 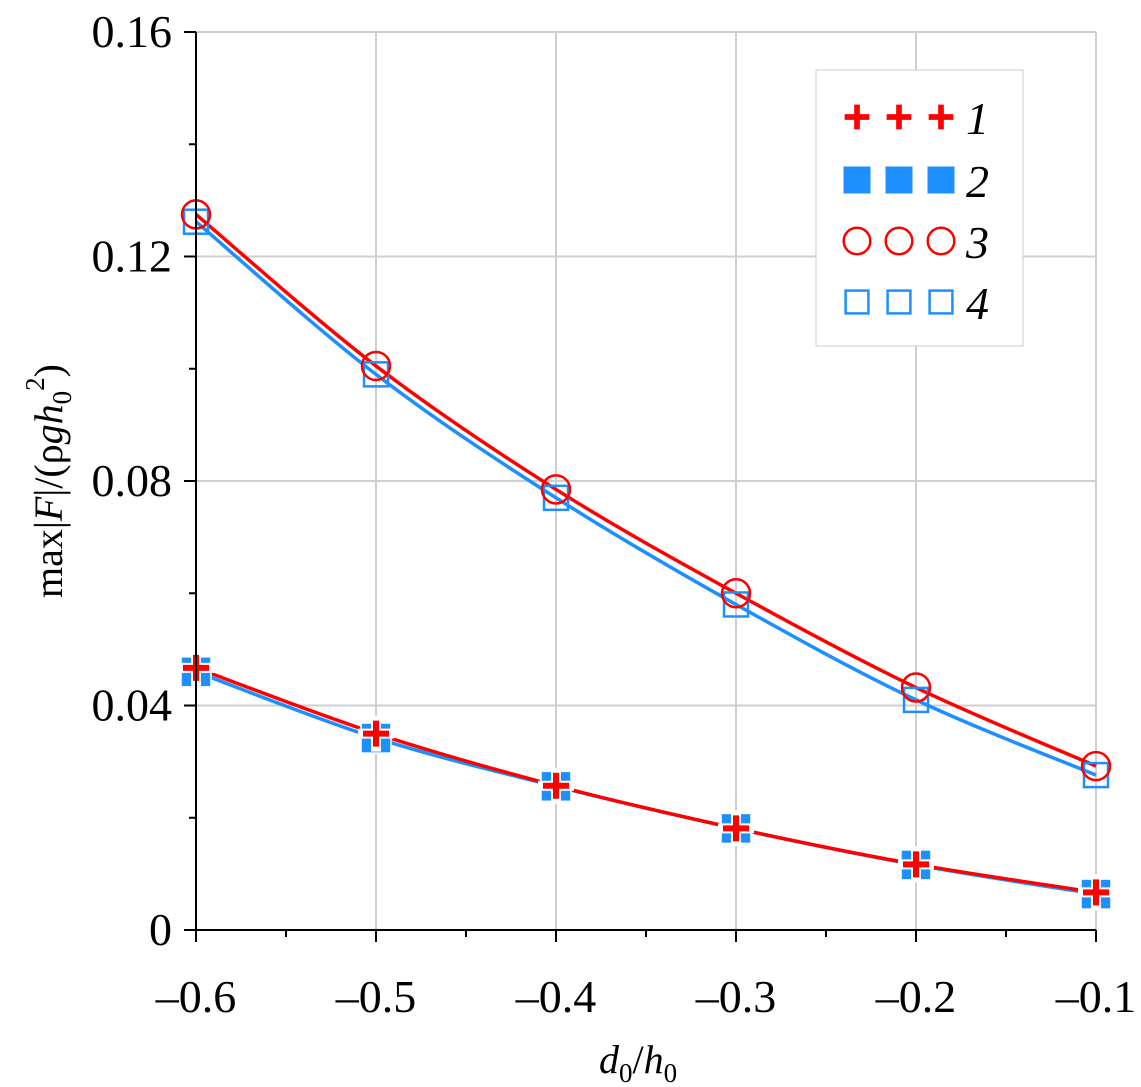 I want to click on legend-label-4: 4, so click(x=977, y=303).